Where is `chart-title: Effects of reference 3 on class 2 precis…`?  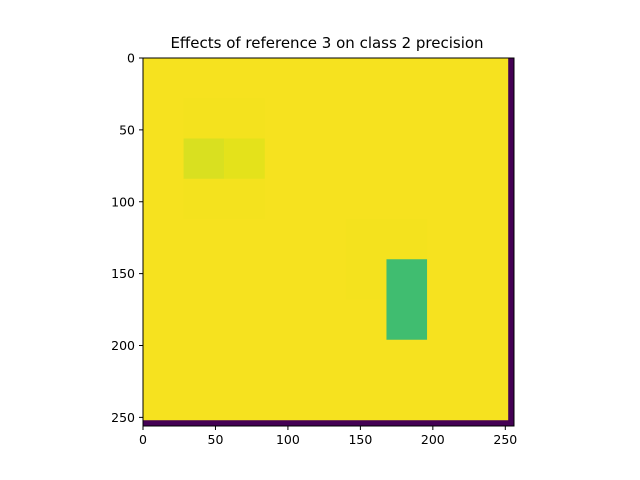 chart-title: Effects of reference 3 on class 2 precis… is located at coordinates (326, 43).